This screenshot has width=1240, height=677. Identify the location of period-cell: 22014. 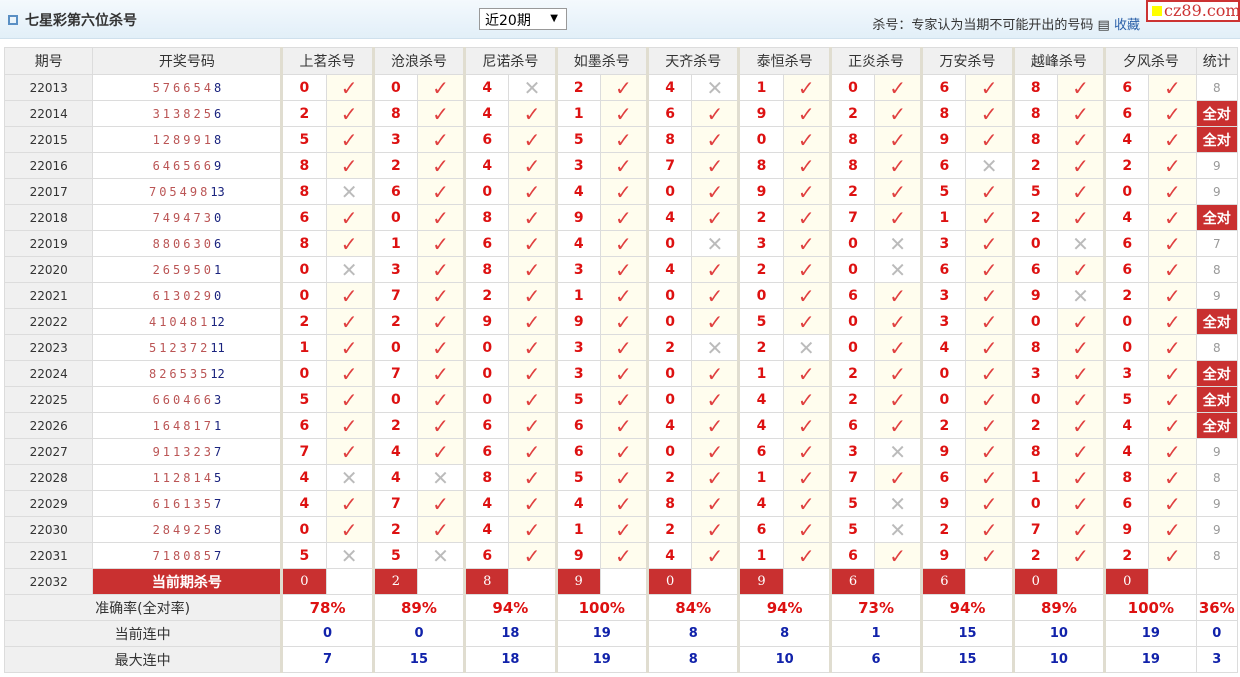
(48, 113).